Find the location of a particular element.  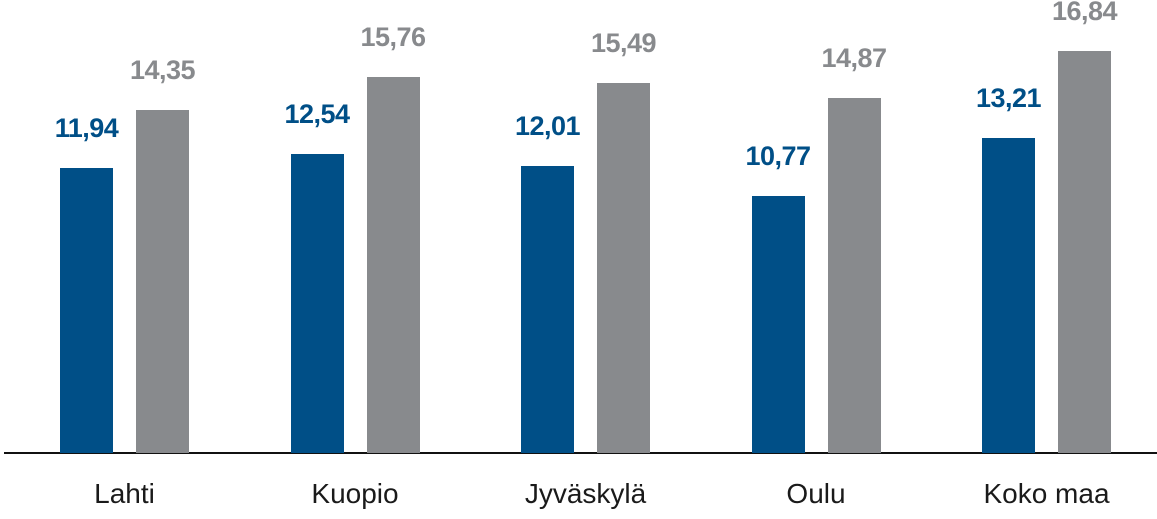

category-label: Lahti is located at coordinates (124, 493).